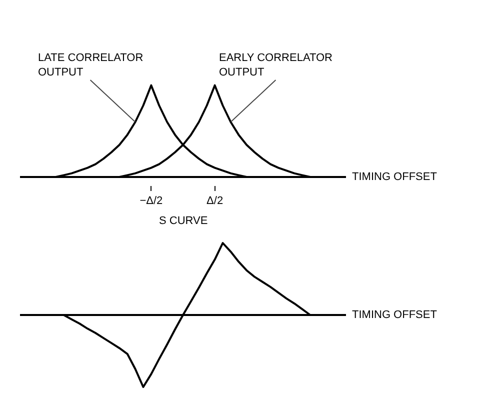 The height and width of the screenshot is (415, 486). What do you see at coordinates (183, 221) in the screenshot?
I see `y-axis-title: S CURVE` at bounding box center [183, 221].